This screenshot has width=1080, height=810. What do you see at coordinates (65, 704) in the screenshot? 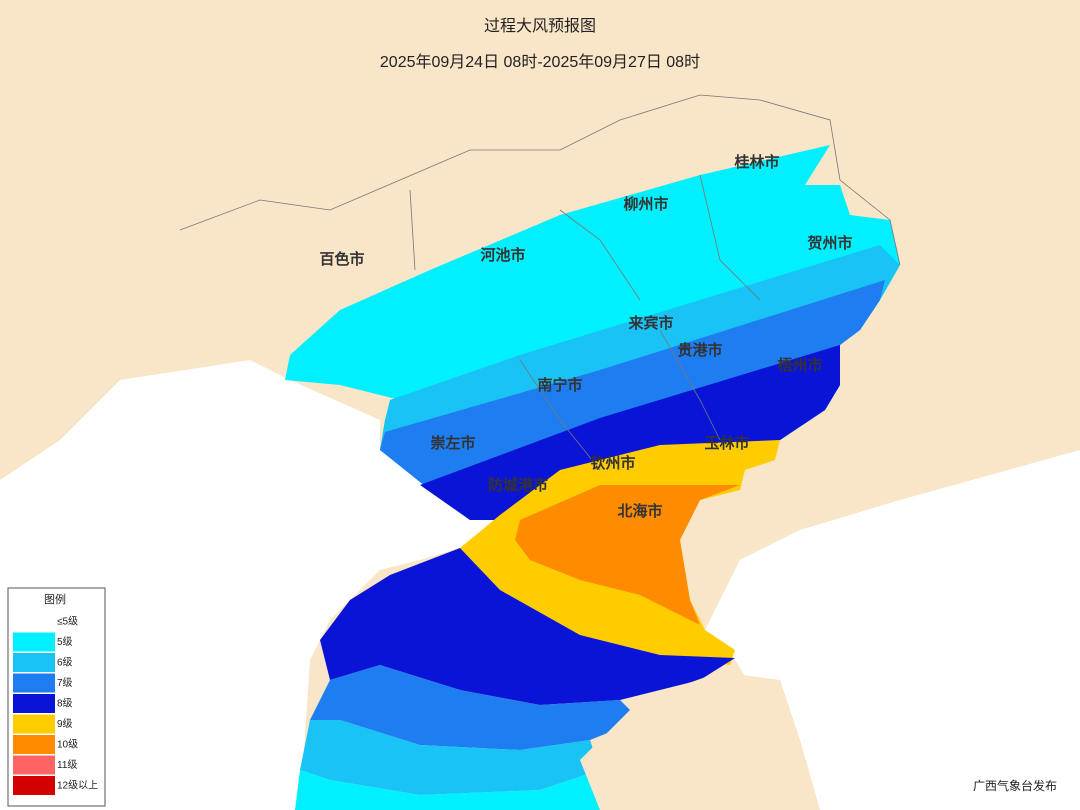
I see `legend-label: 8级` at bounding box center [65, 704].